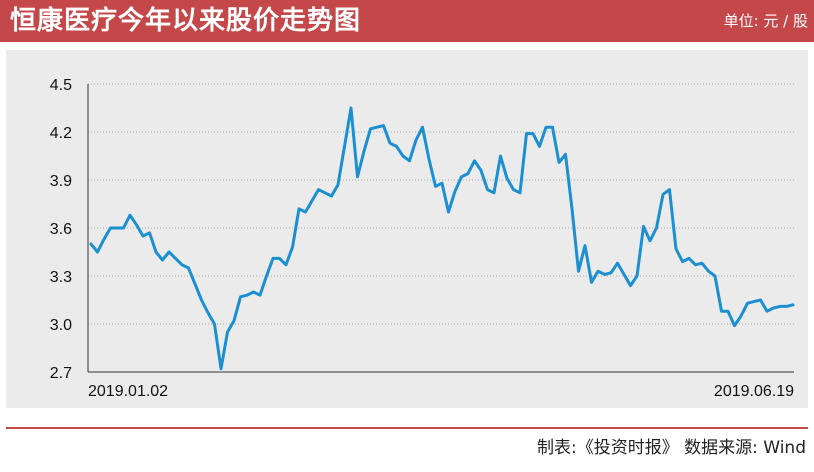 Image resolution: width=814 pixels, height=472 pixels. Describe the element at coordinates (61, 277) in the screenshot. I see `y-tick-label: 3.3` at that location.